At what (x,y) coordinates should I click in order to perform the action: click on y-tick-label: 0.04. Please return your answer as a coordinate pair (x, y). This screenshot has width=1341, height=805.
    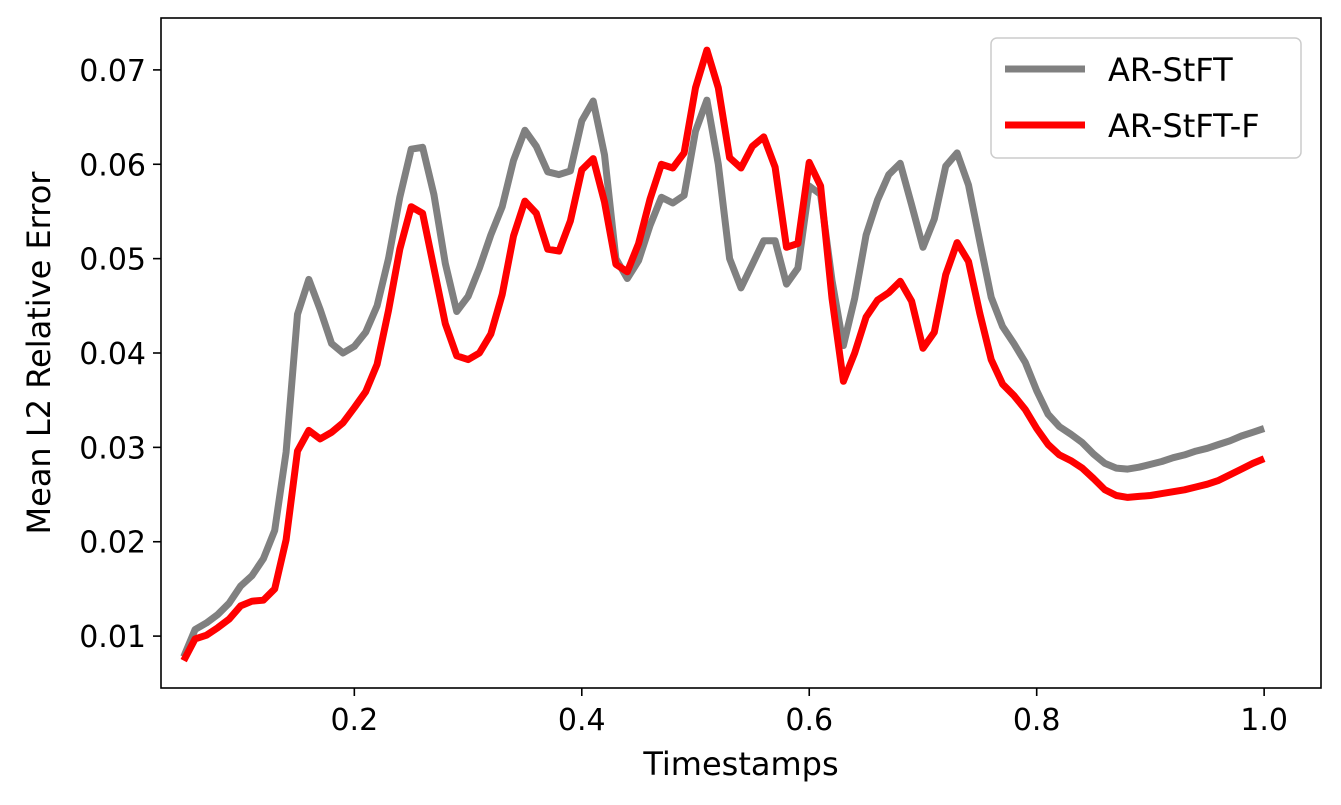
    Looking at the image, I should click on (112, 354).